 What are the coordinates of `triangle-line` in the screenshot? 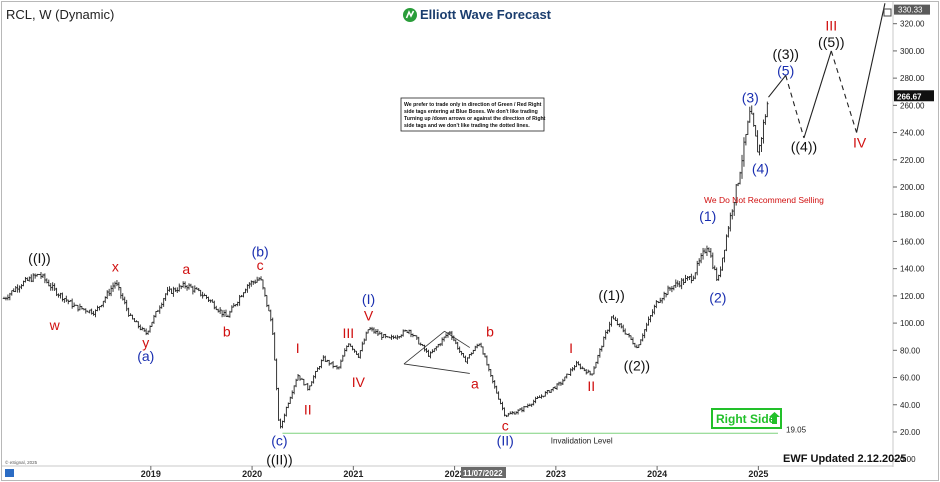 It's located at (436, 368).